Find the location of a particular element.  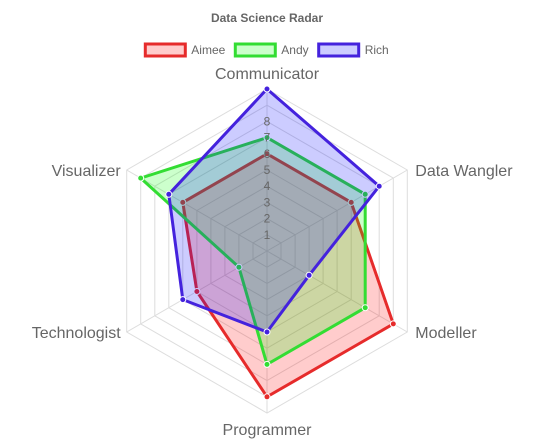

tick-label: 8 is located at coordinates (267, 121).